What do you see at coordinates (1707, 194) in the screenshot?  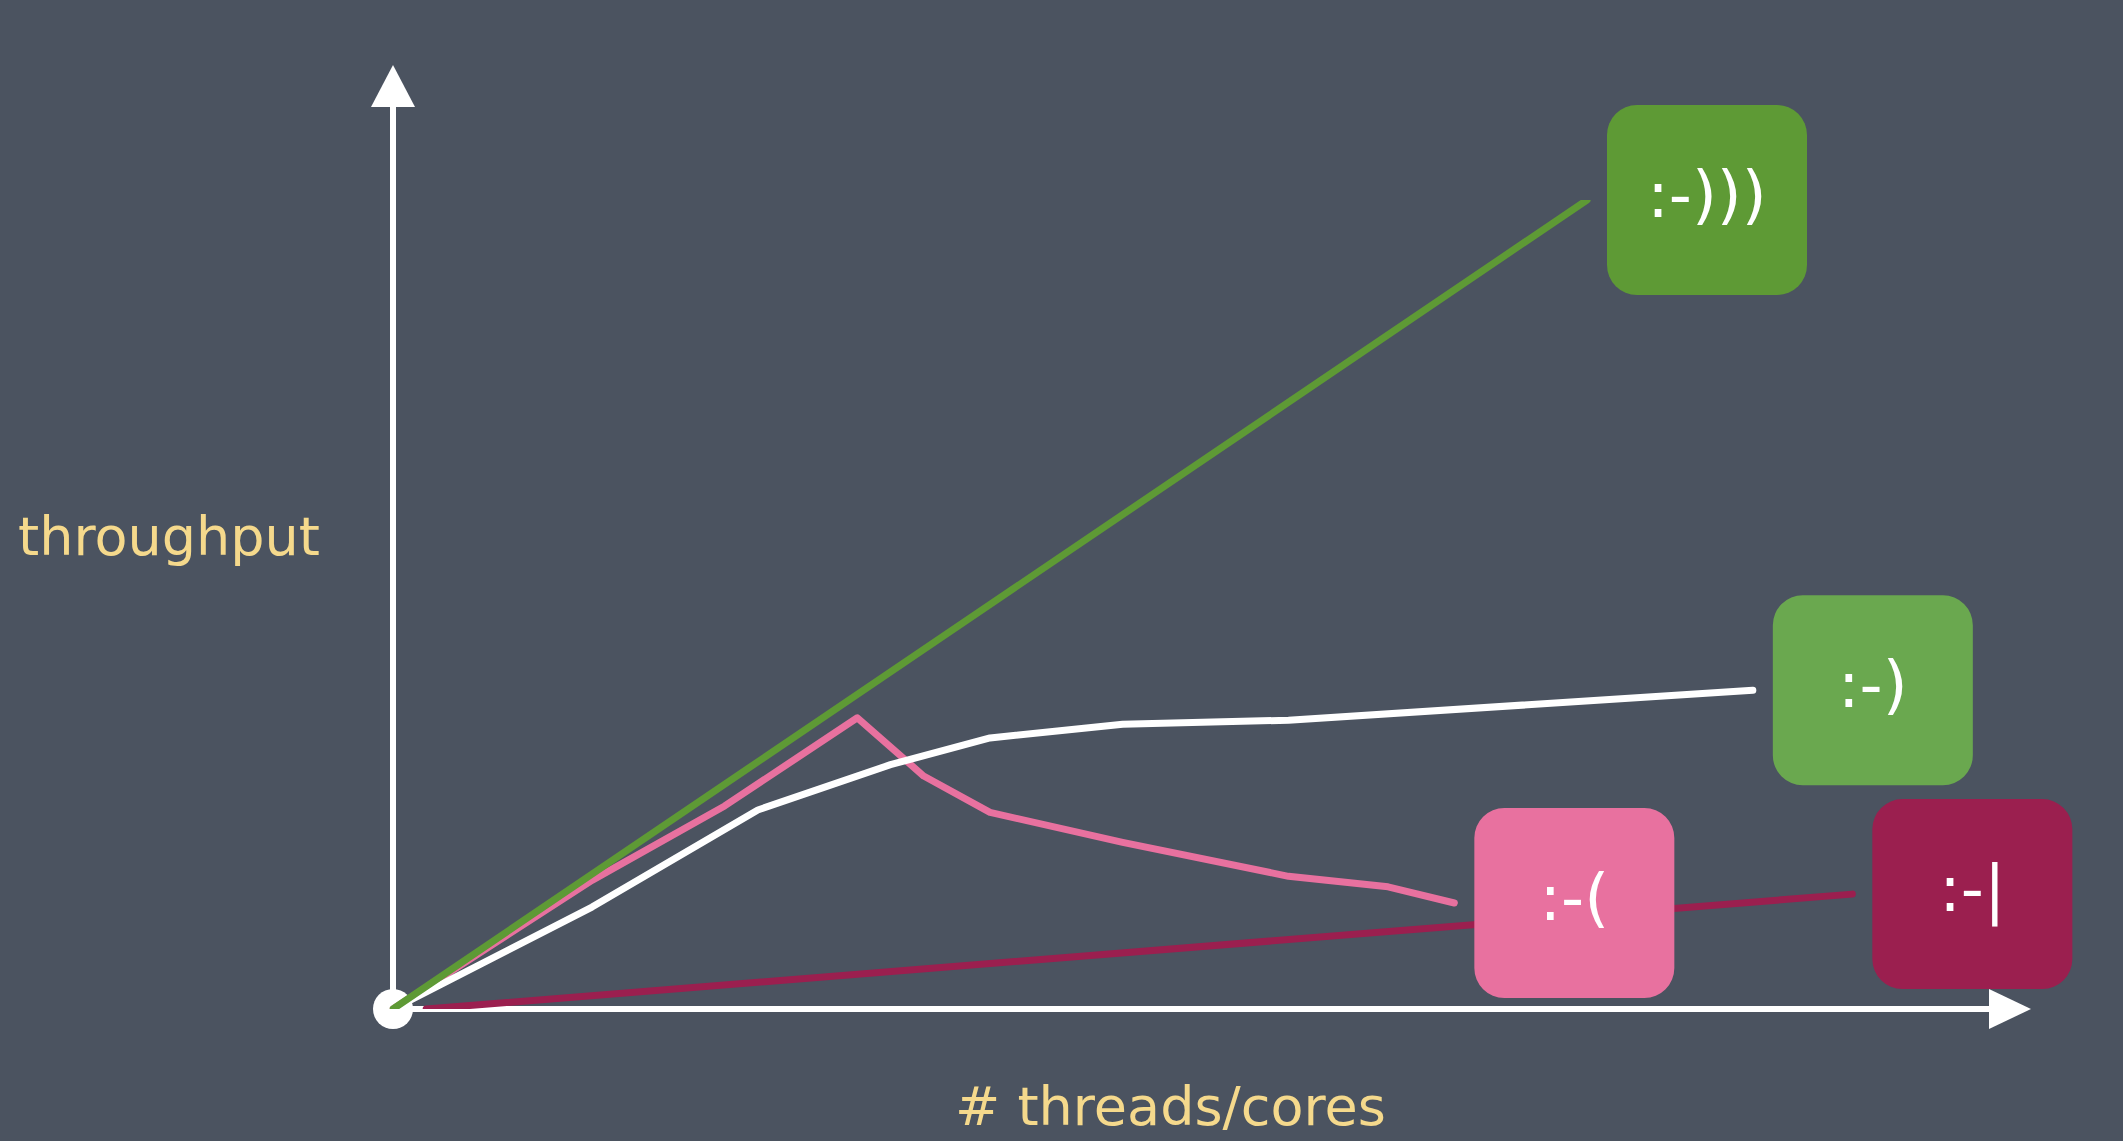 I see `series-label: :-)))` at bounding box center [1707, 194].